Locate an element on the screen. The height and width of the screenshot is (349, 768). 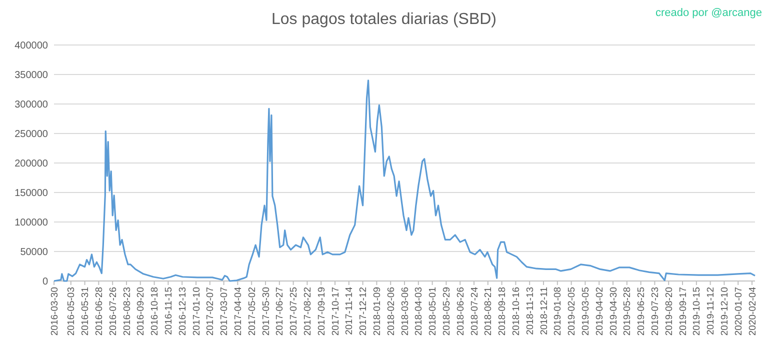
chart-title: Los pagos totales diarias (SBD) is located at coordinates (384, 19).